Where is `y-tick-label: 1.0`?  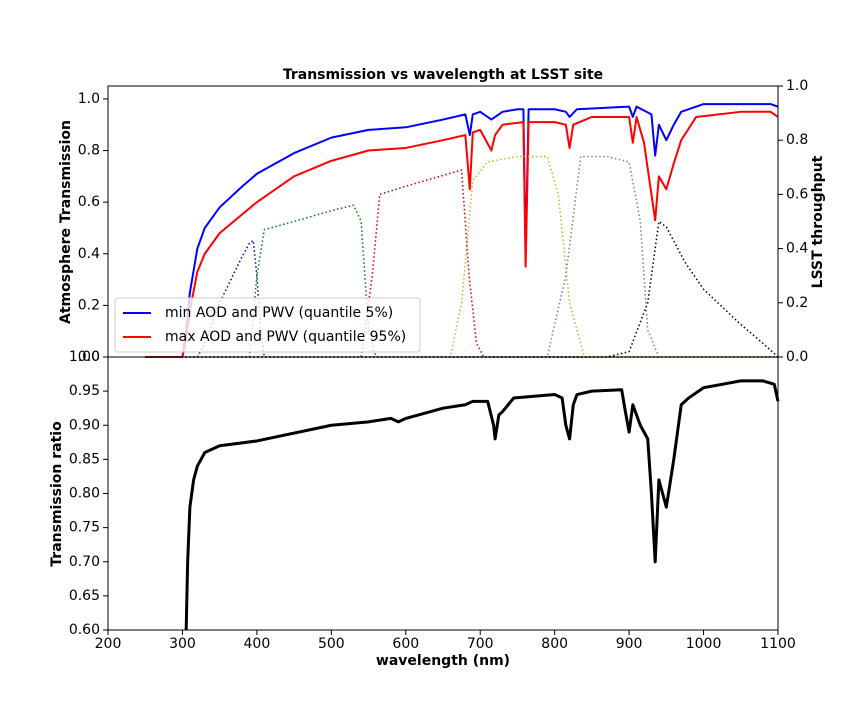
y-tick-label: 1.0 is located at coordinates (89, 99).